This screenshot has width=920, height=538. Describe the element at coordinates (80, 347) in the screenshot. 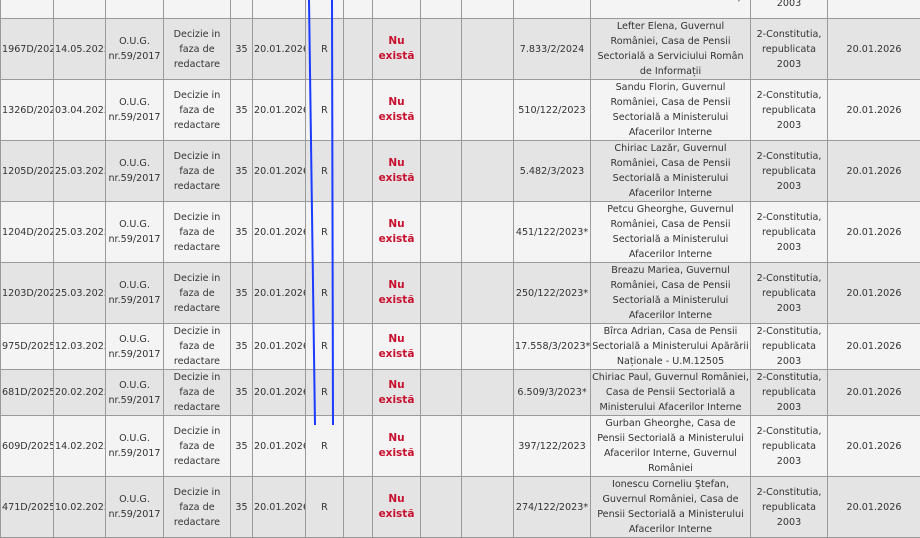

I see `registration-date-cell: 12.03.2025` at that location.